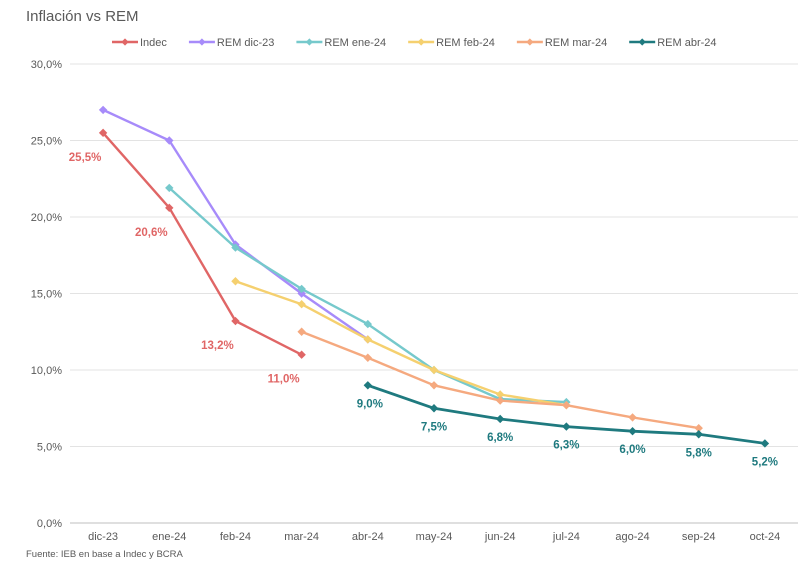 This screenshot has width=800, height=570. Describe the element at coordinates (686, 43) in the screenshot. I see `legend-label: REM abr-24` at that location.